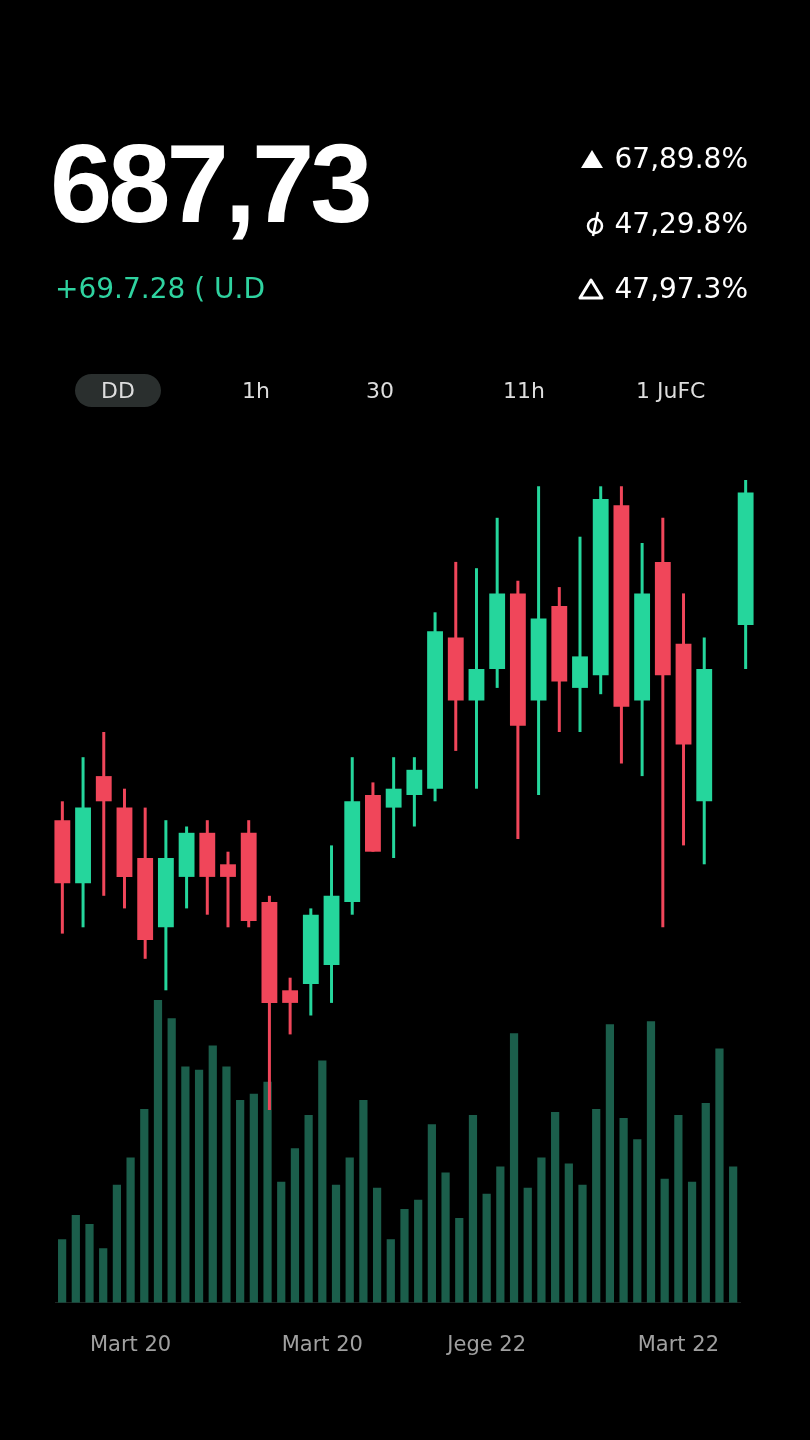 Image resolution: width=810 pixels, height=1440 pixels. Describe the element at coordinates (486, 1343) in the screenshot. I see `x-tick-label: Jege 22` at that location.